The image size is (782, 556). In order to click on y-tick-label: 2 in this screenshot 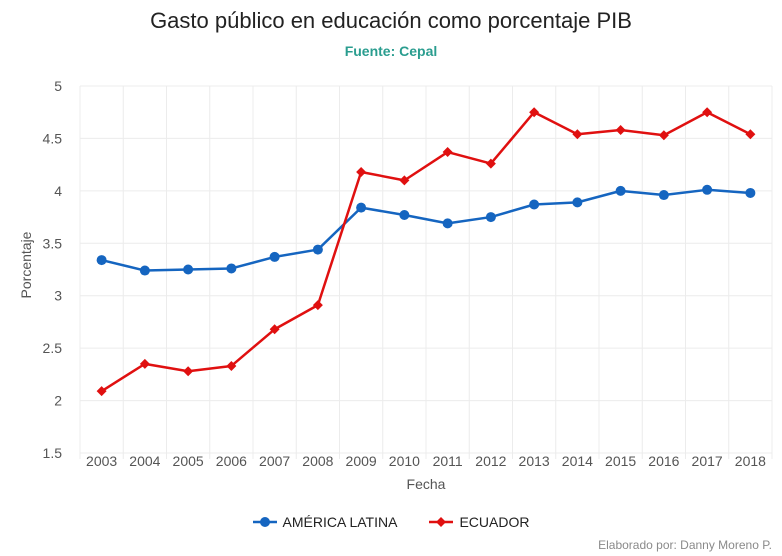, I will do `click(58, 401)`.